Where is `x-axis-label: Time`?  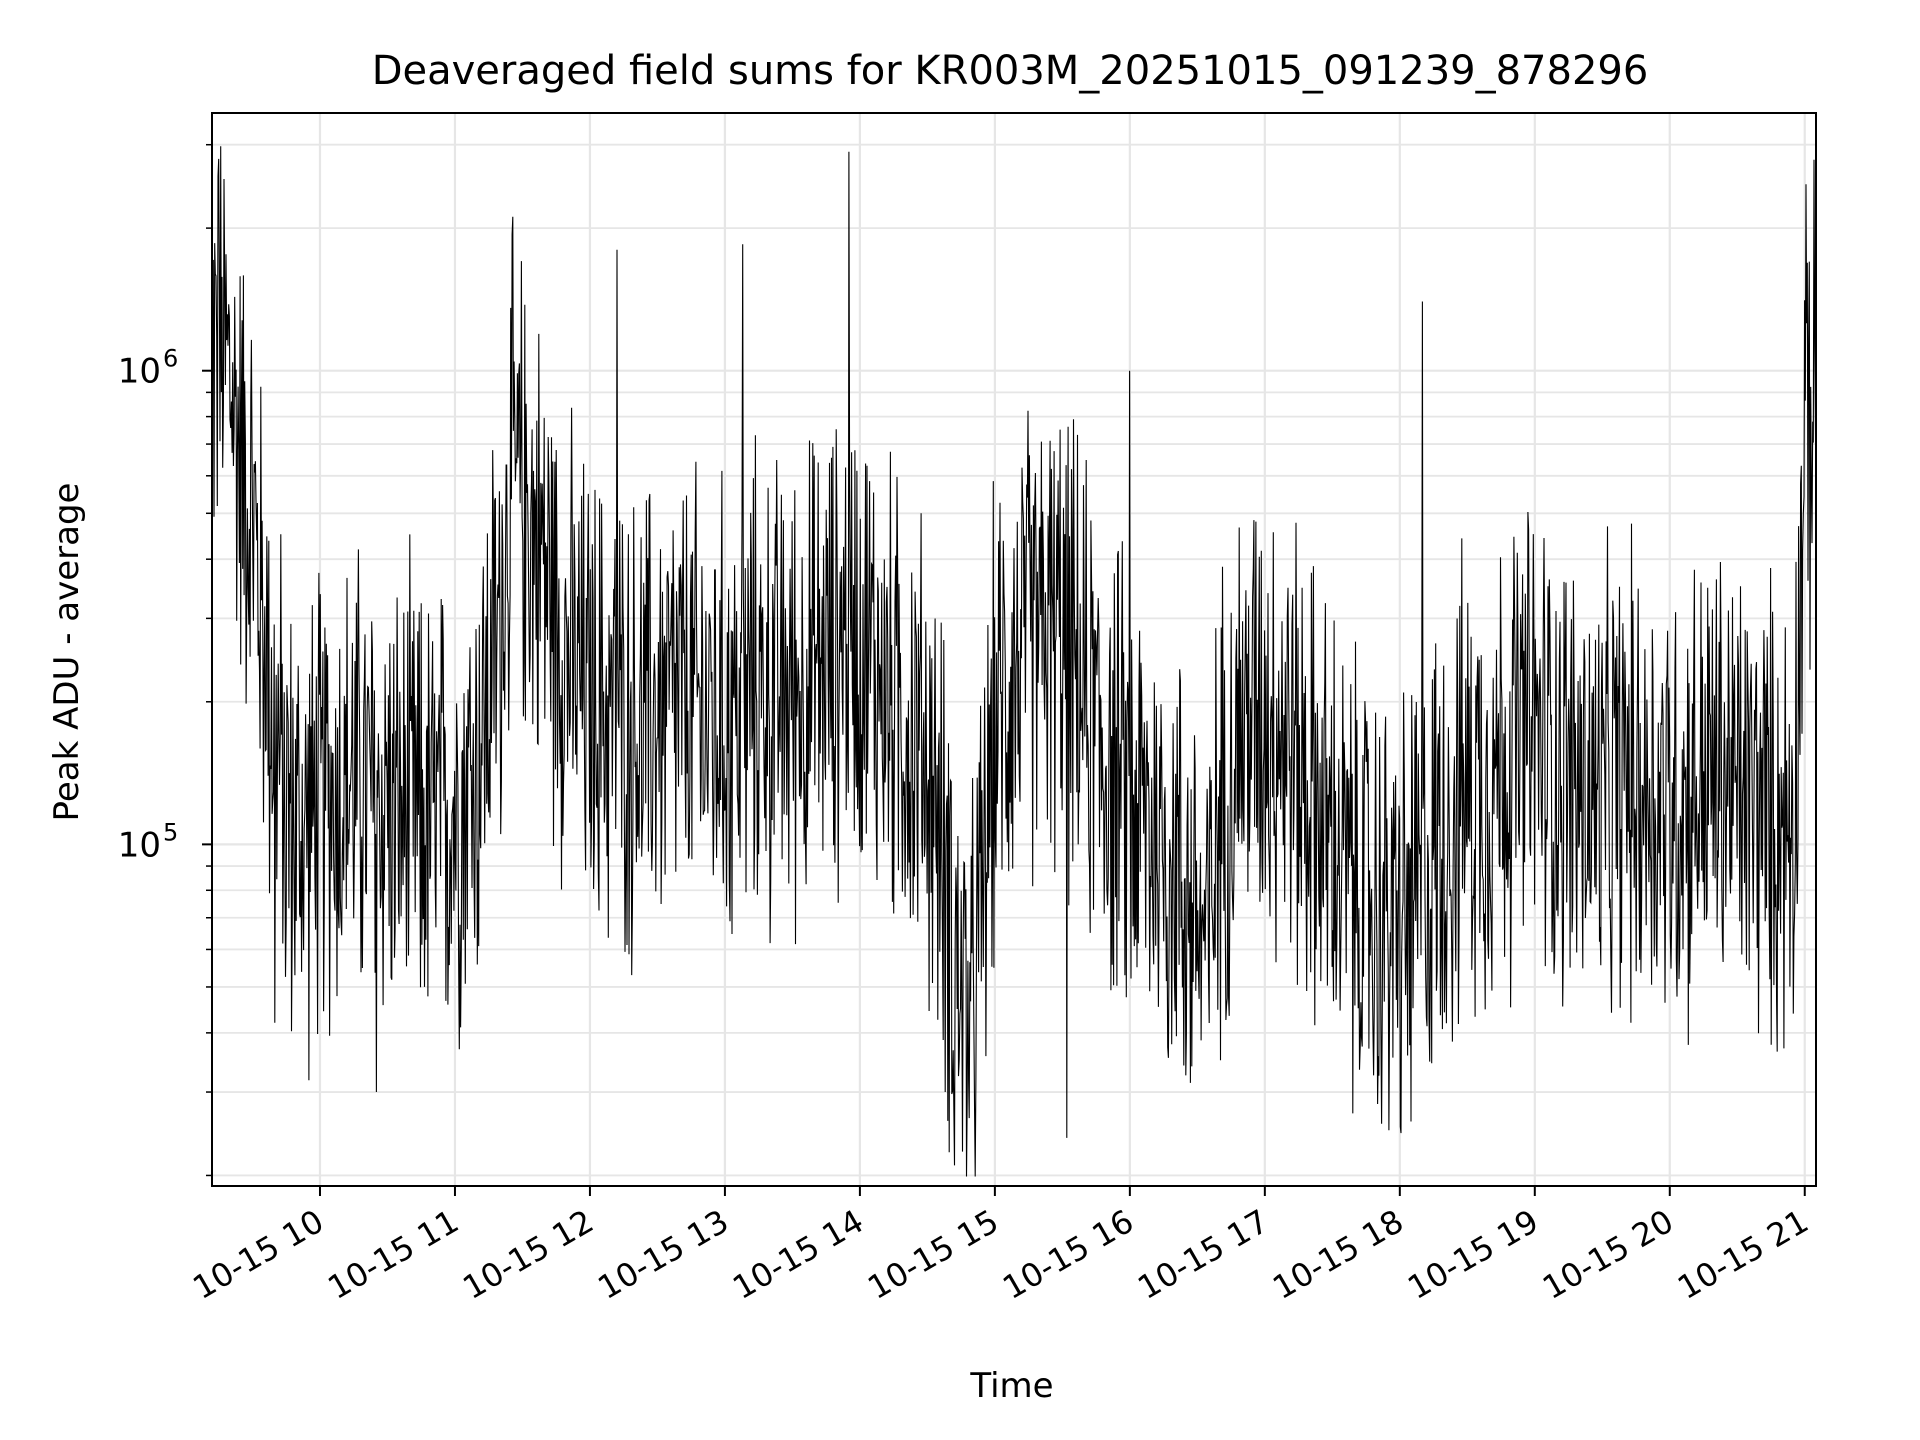 x-axis-label: Time is located at coordinates (1011, 1386).